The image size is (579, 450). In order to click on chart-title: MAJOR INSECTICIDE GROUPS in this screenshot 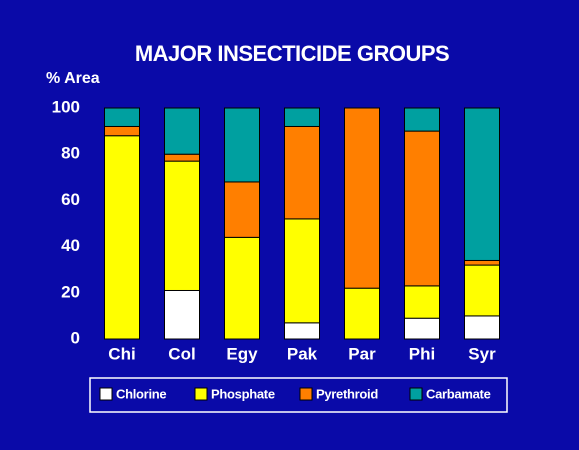, I will do `click(292, 53)`.